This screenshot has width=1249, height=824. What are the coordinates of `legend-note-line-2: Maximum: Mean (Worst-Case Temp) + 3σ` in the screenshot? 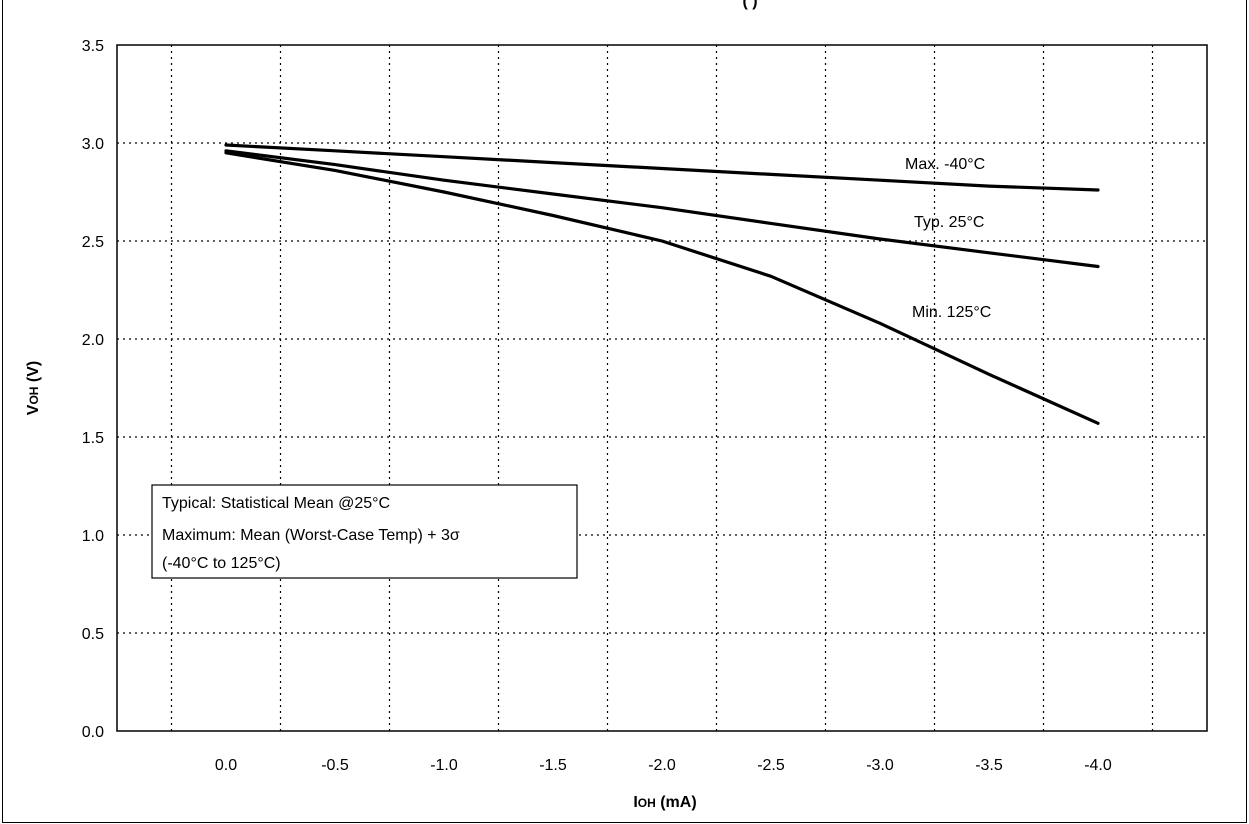 It's located at (311, 535).